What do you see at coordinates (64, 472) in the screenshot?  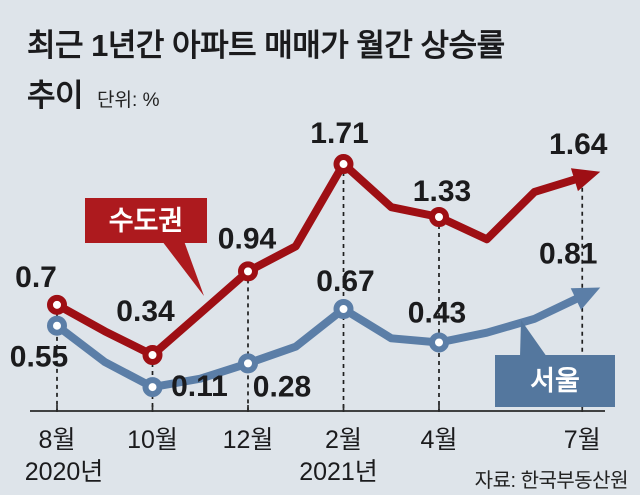 I see `x-tick-year-label: 2020년` at bounding box center [64, 472].